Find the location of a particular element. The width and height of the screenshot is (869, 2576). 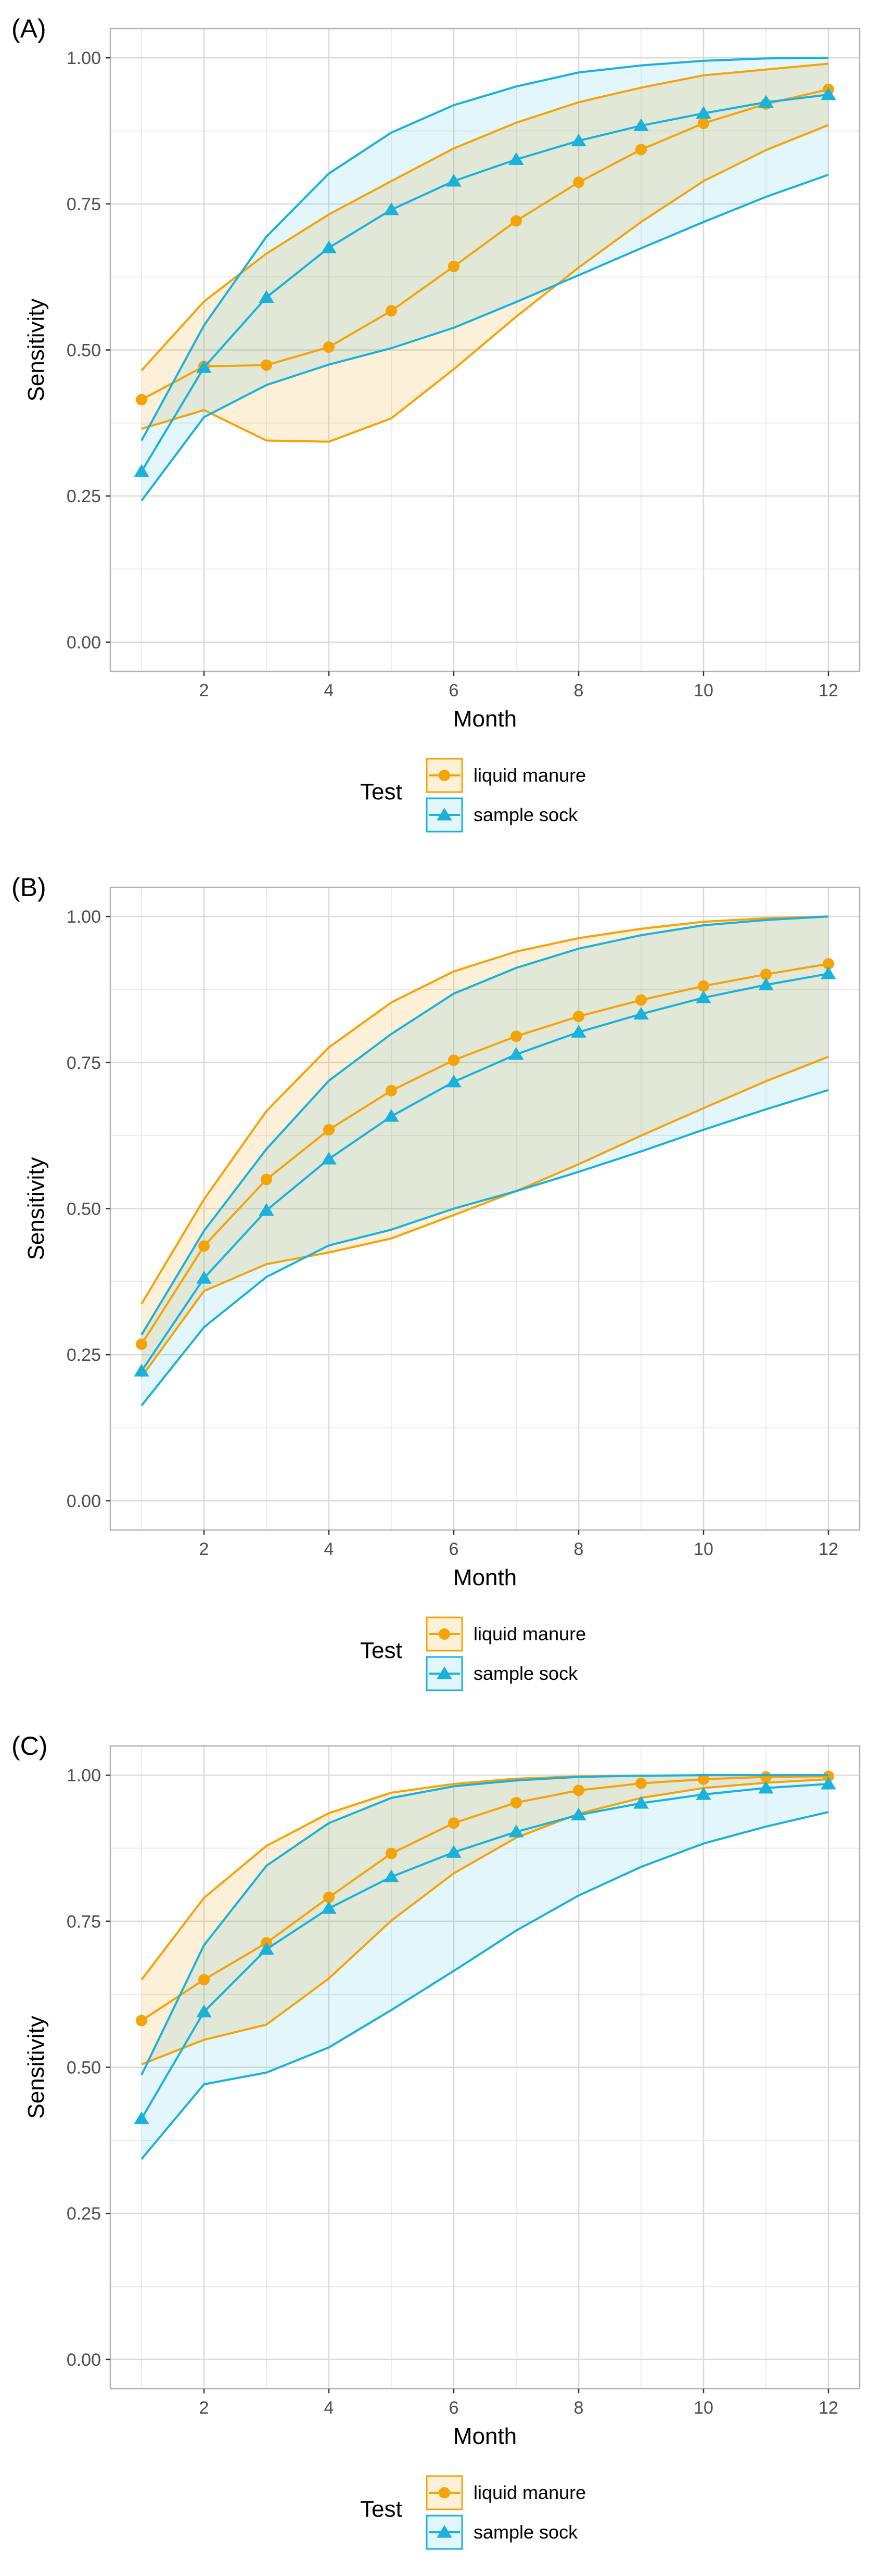

panel-label: (A) is located at coordinates (28, 28).